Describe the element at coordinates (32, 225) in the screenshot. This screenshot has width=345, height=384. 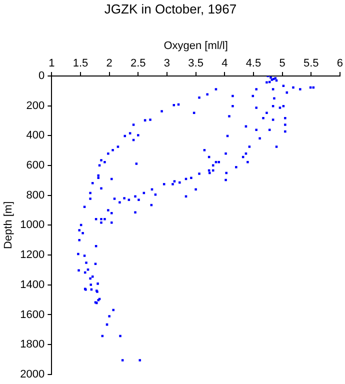
I see `y-tick-label: 1000` at that location.